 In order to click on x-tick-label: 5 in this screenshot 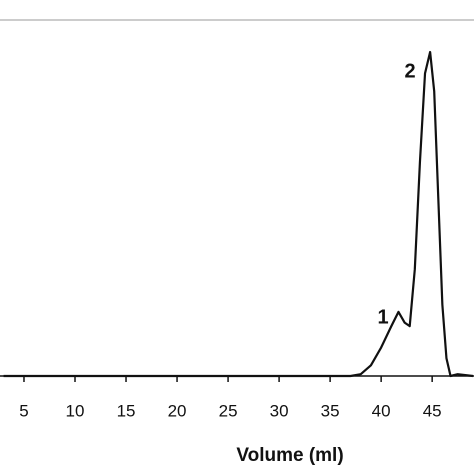, I will do `click(23, 410)`.